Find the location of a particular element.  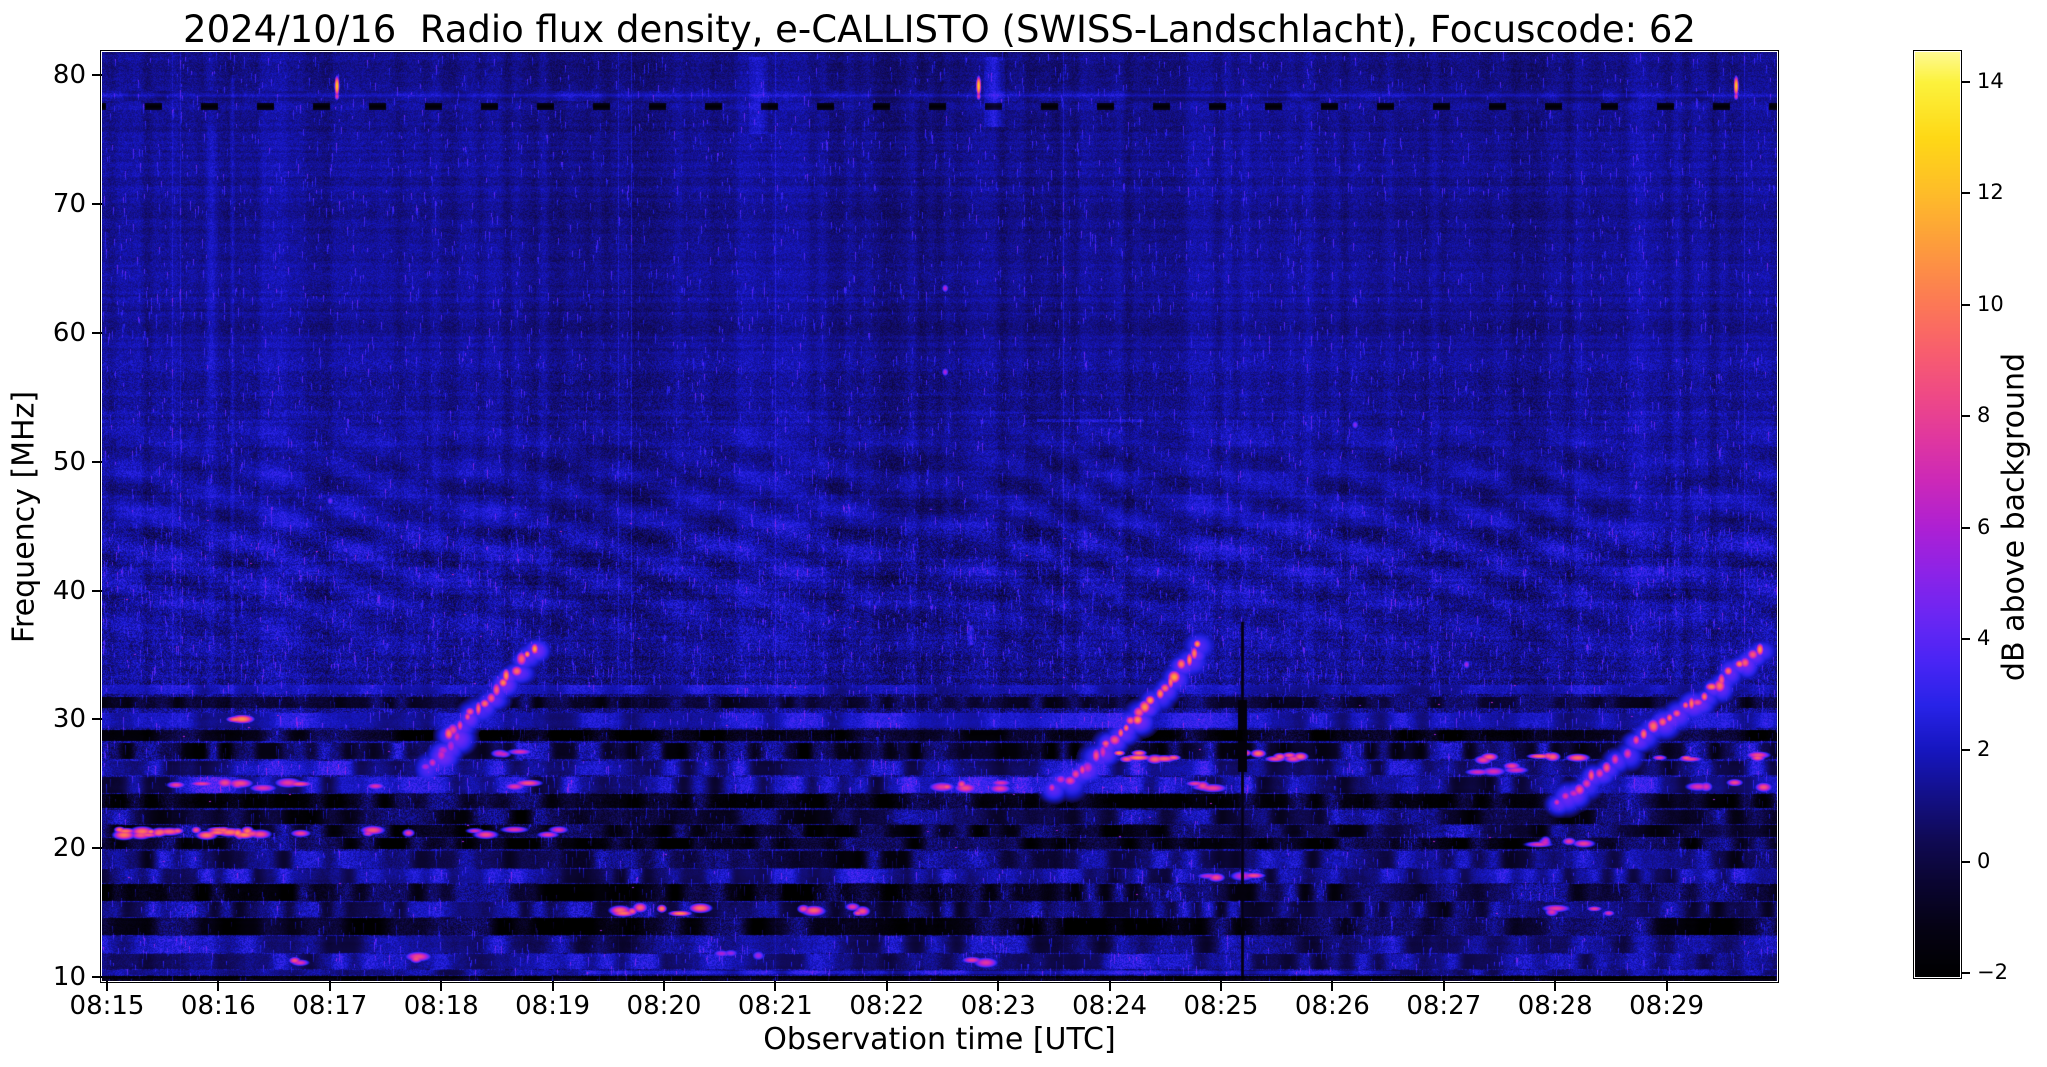

colorbar-label: dB above background is located at coordinates (2014, 517).